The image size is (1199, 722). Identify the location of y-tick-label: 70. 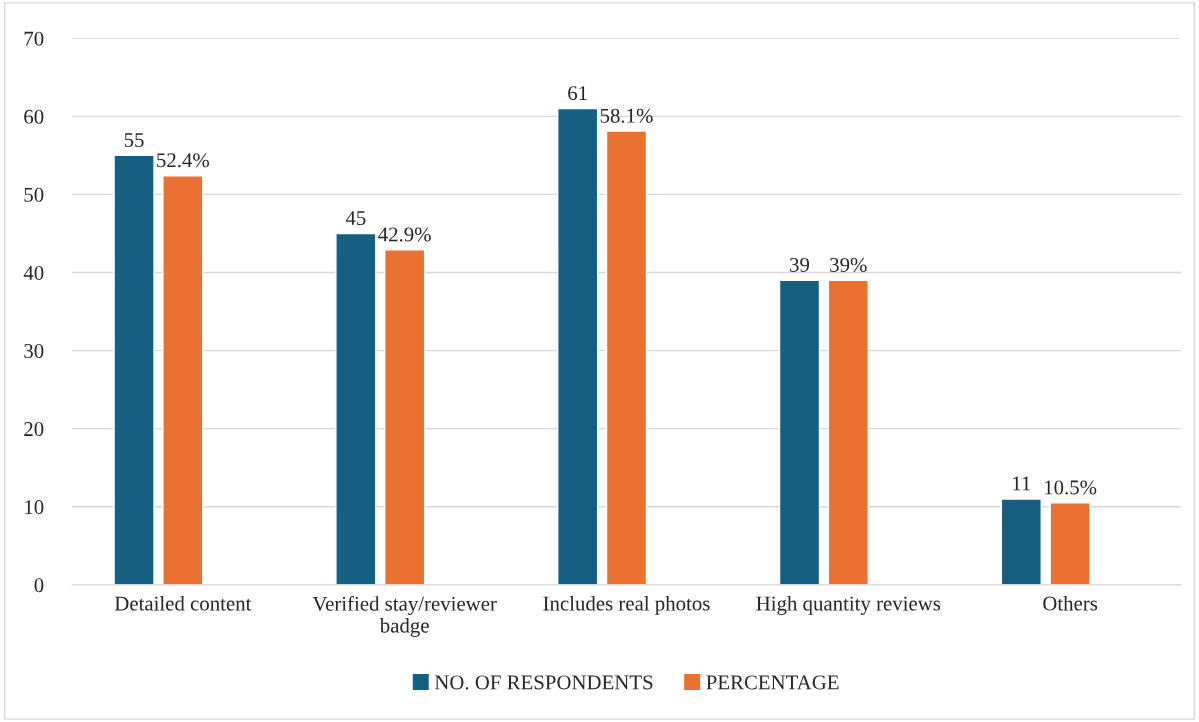
(34, 38).